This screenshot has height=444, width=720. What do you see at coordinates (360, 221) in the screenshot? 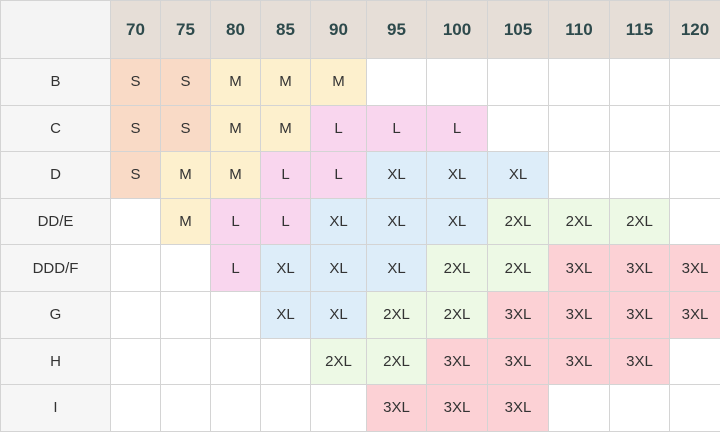
I see `table-row: DD/E M L L XL XL XL 2XL 2XL 2XL` at bounding box center [360, 221].